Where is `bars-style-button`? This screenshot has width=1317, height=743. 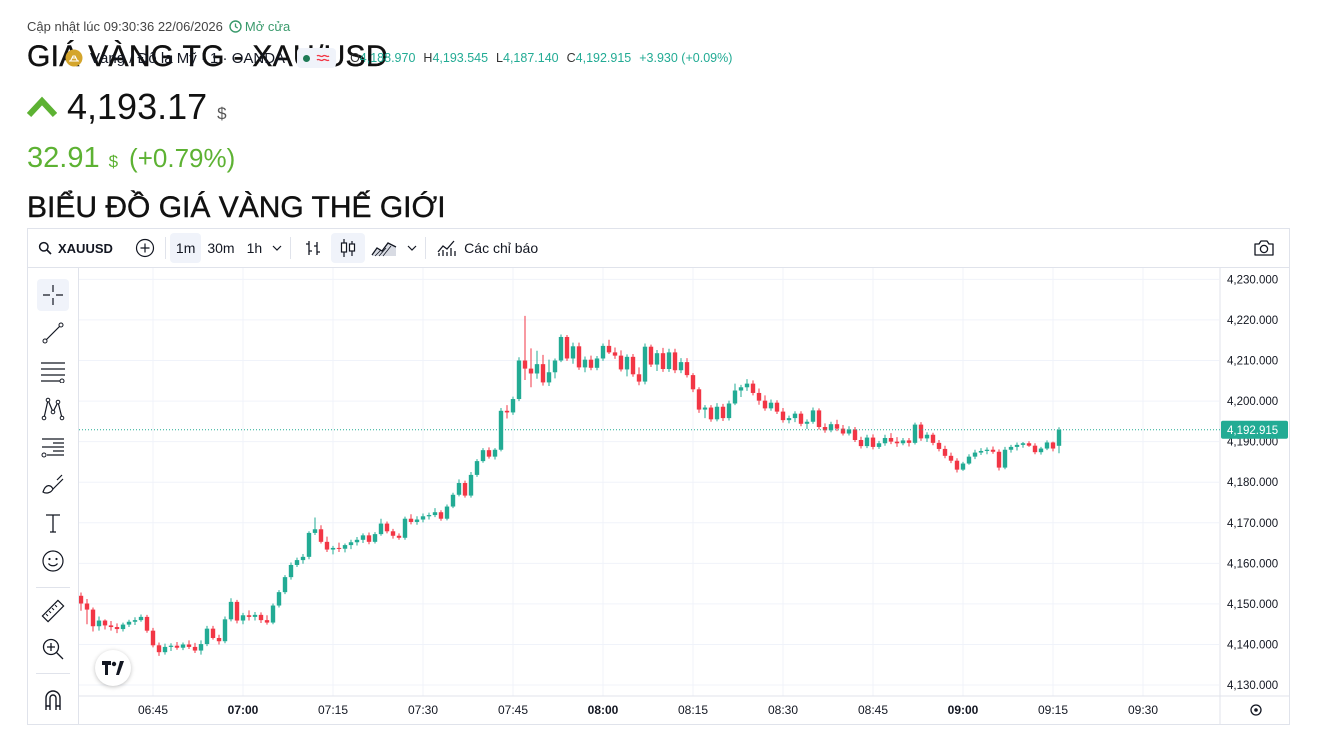 bars-style-button is located at coordinates (313, 248).